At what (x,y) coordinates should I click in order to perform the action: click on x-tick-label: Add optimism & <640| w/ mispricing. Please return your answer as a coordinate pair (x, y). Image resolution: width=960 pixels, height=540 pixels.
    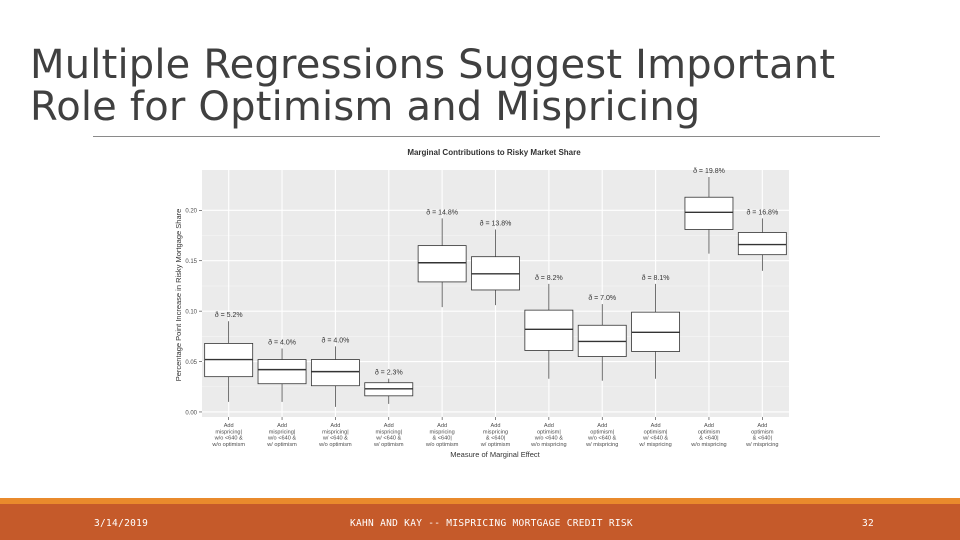
    Looking at the image, I should click on (761, 435).